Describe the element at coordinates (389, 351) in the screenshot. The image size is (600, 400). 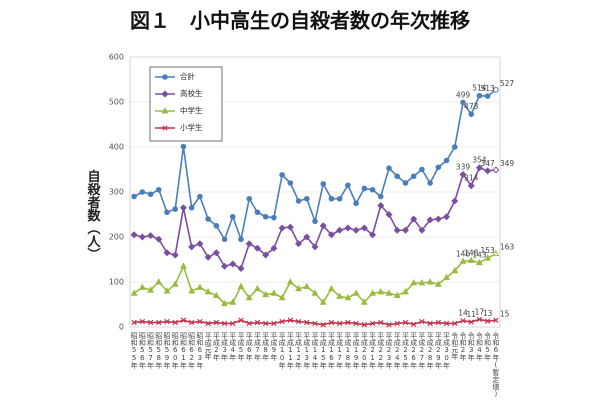
I see `x-tick-label: 平成23年` at that location.